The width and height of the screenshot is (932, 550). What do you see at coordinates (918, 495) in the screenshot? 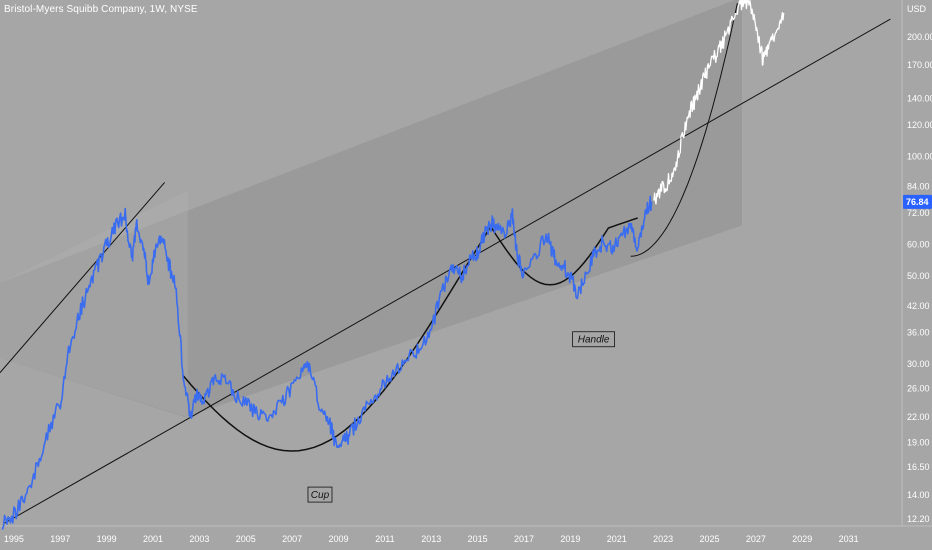
I see `y-tick-label: 14.00` at bounding box center [918, 495].